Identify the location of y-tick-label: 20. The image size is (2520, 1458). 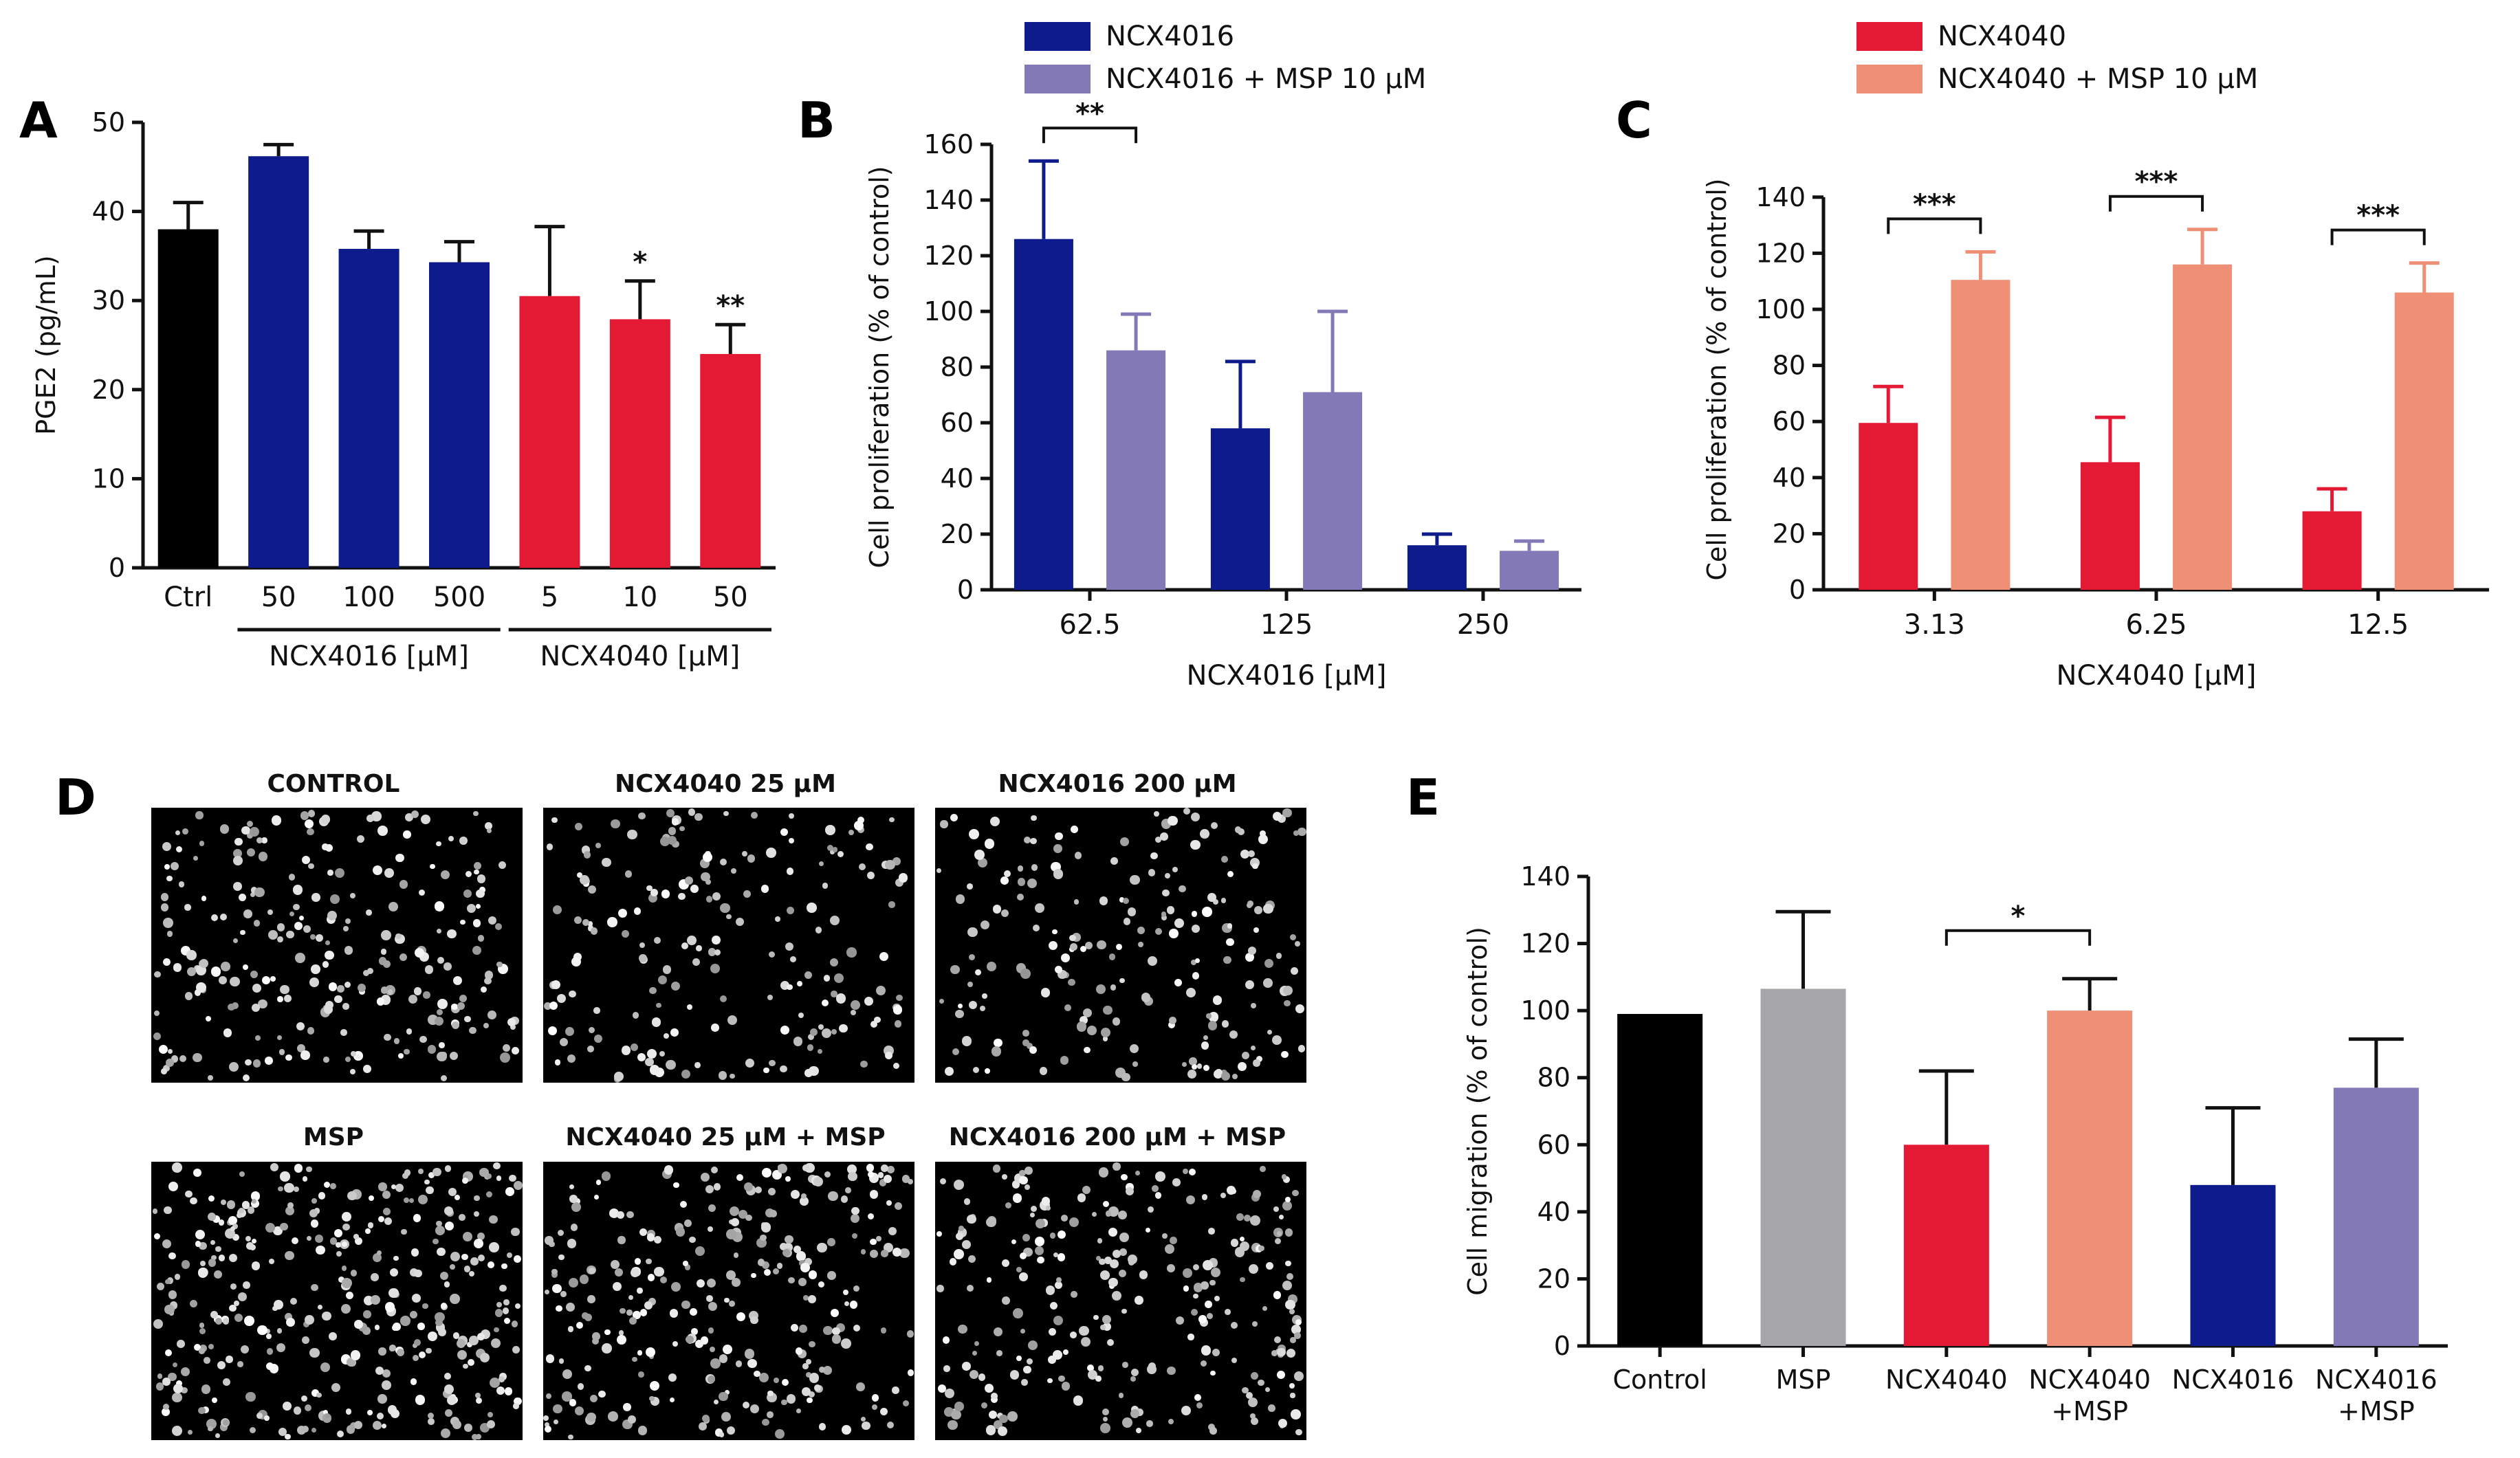
(1553, 1278).